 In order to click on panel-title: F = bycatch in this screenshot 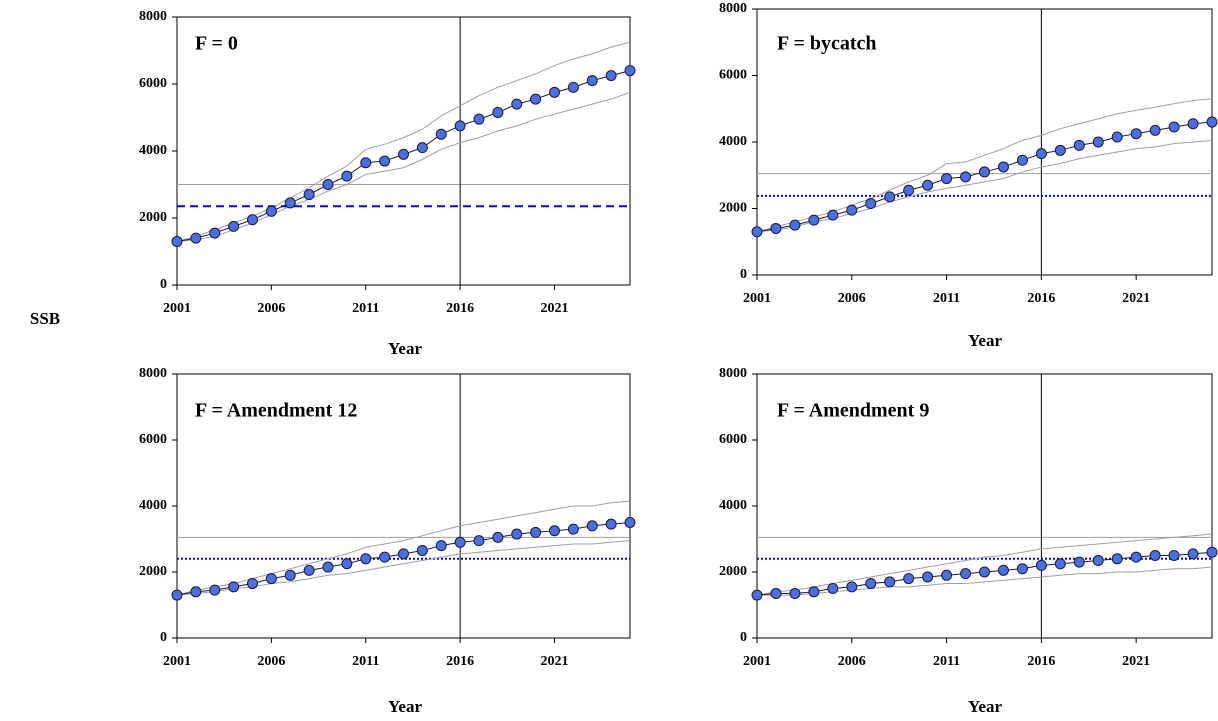, I will do `click(827, 44)`.